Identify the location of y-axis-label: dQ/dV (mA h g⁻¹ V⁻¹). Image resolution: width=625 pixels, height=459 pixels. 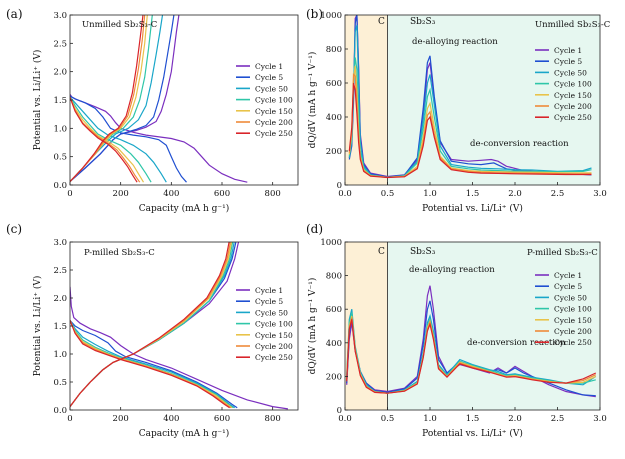
(312, 326).